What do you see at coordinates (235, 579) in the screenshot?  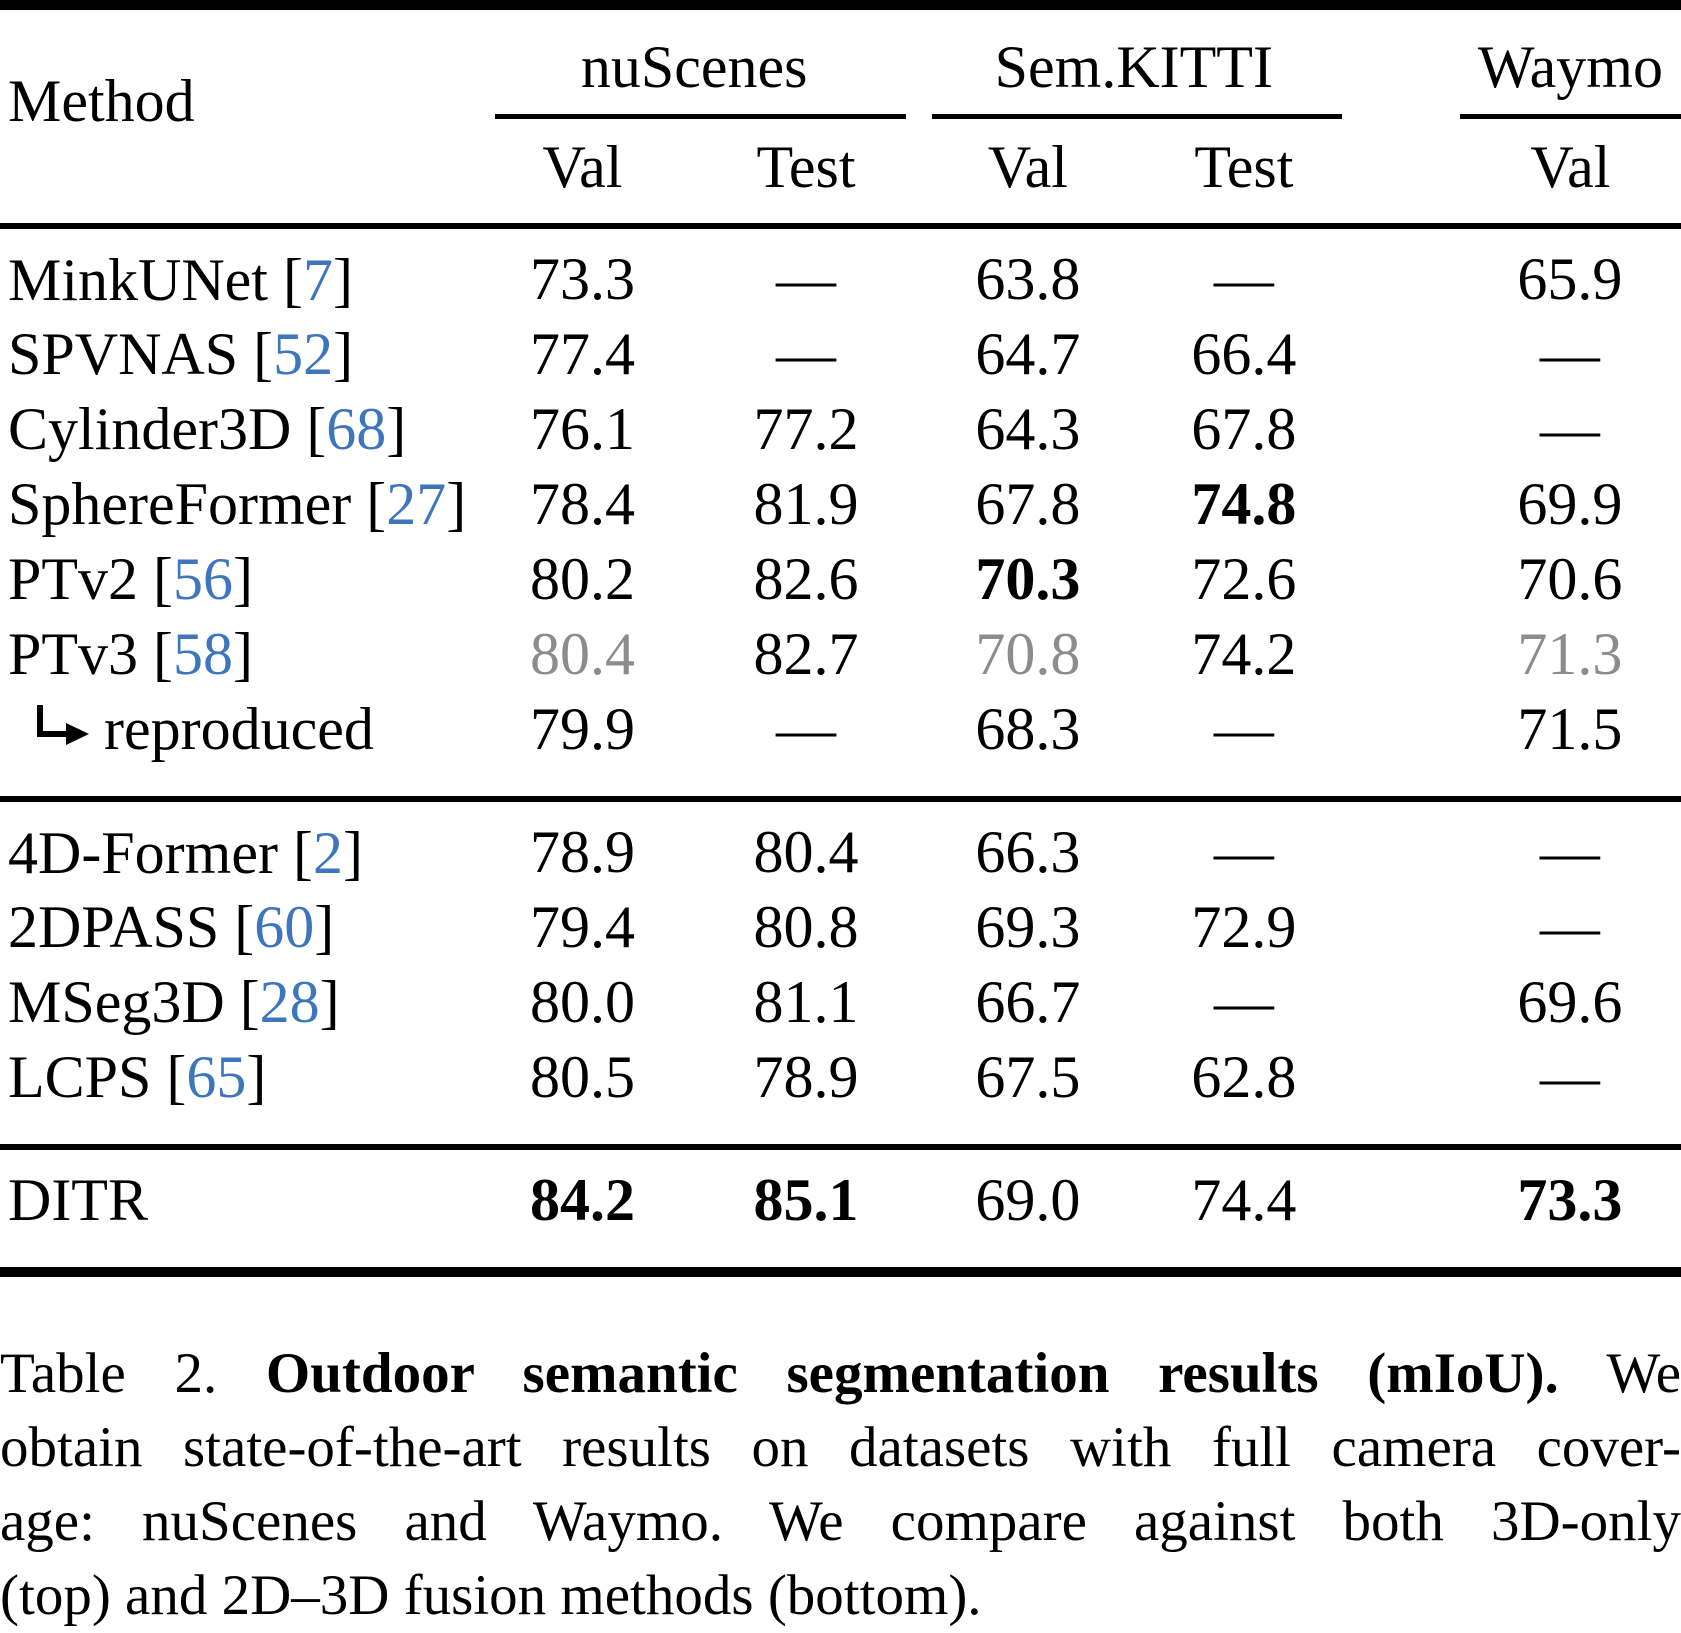 I see `method-cell: PTv2 [56]` at bounding box center [235, 579].